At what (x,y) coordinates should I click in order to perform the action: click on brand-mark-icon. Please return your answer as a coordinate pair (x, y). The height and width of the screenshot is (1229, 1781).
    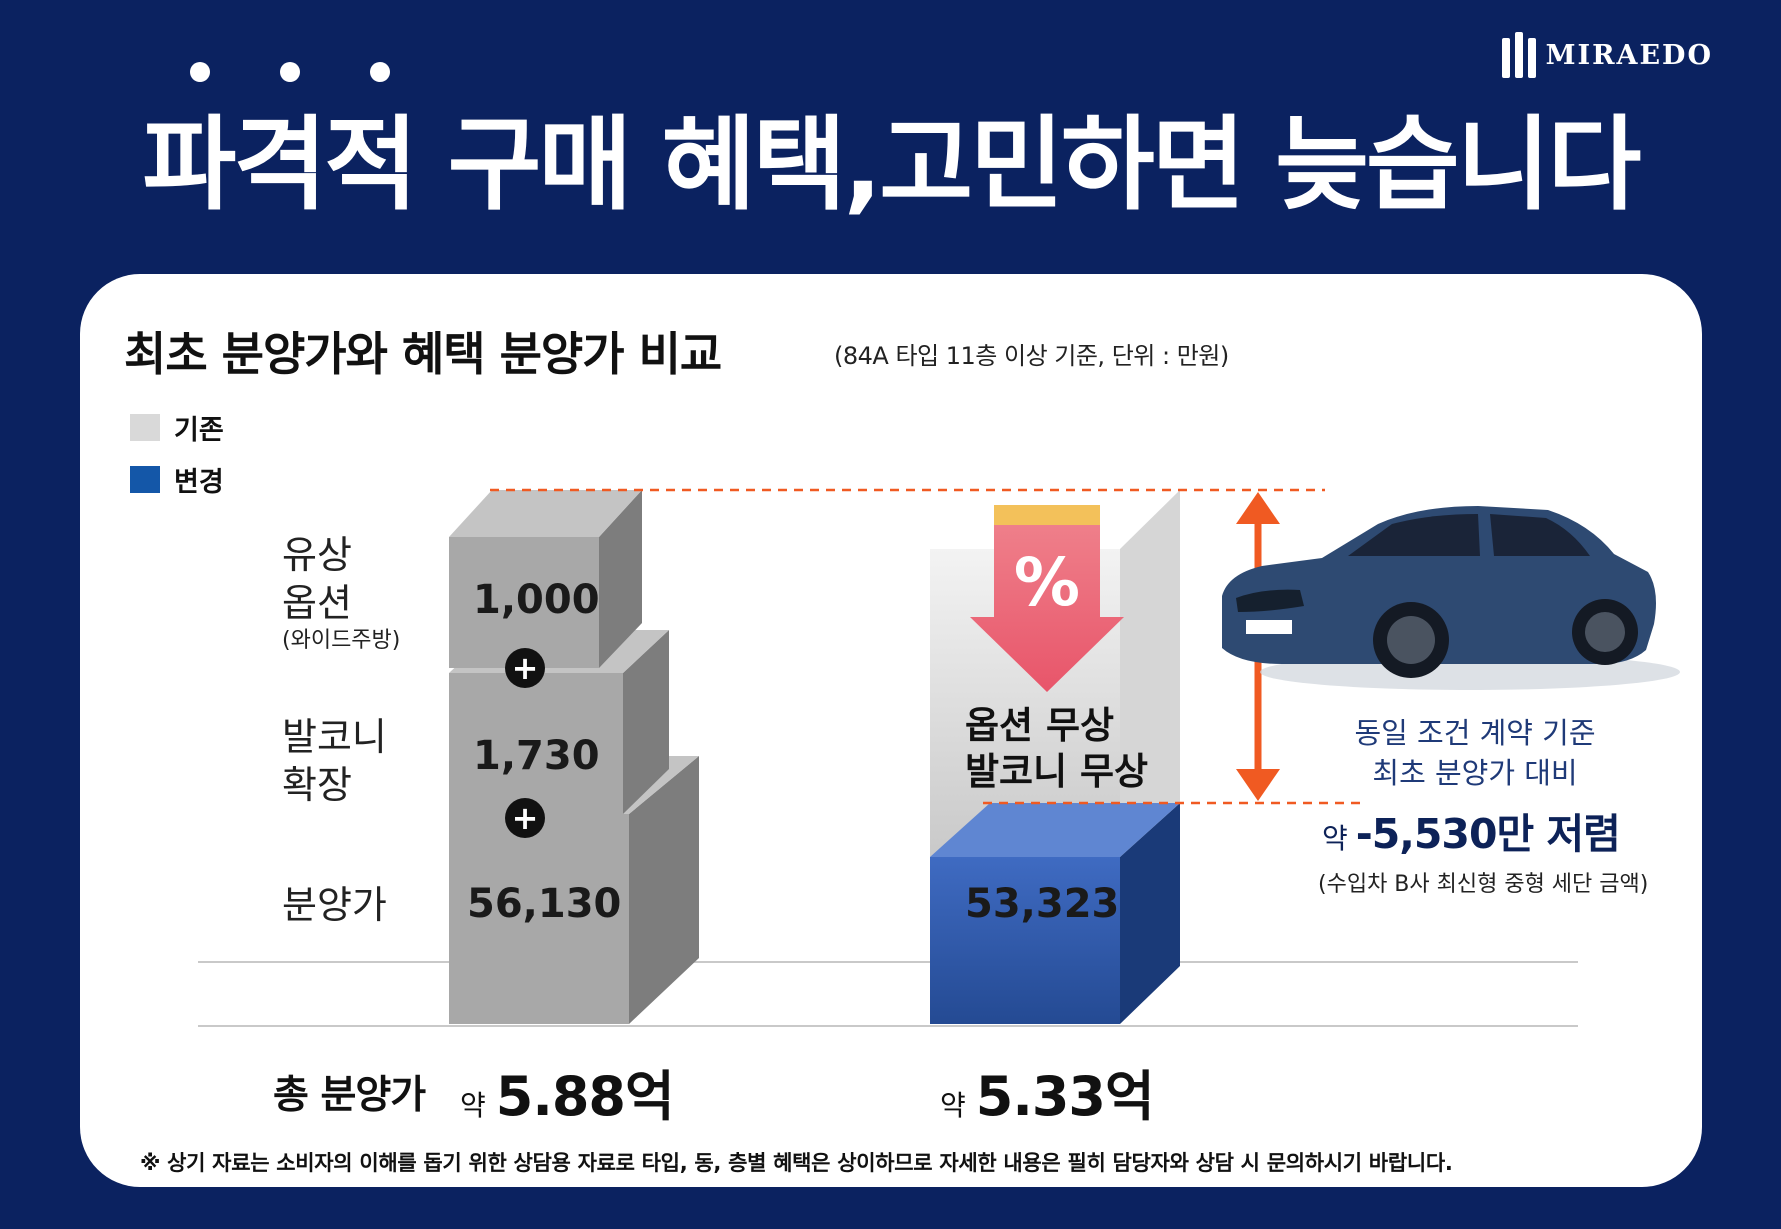
    Looking at the image, I should click on (1518, 55).